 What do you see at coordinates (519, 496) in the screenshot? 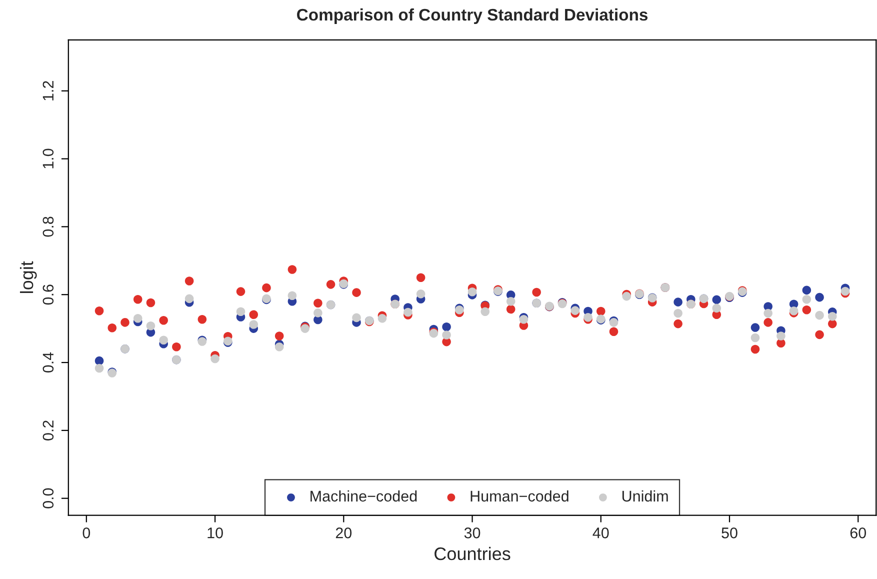
I see `legend-label: Human−coded` at bounding box center [519, 496].